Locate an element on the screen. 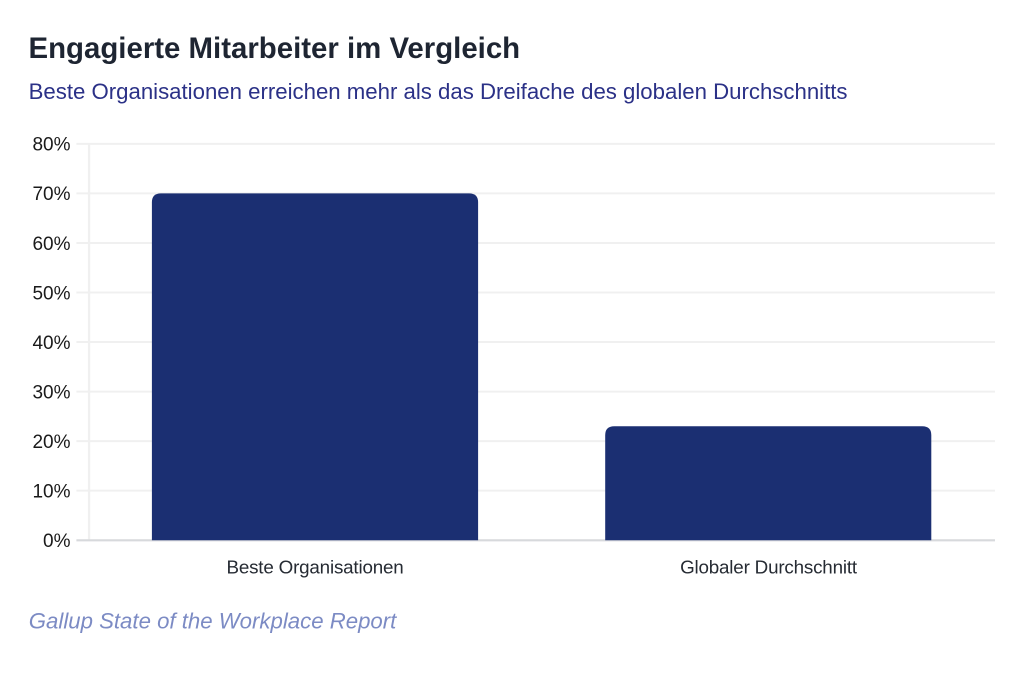 The height and width of the screenshot is (690, 1024). svg-text: 0% is located at coordinates (57, 541).